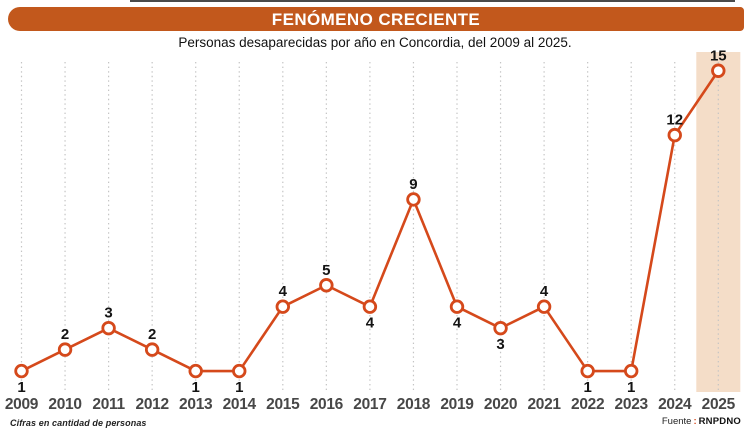 This screenshot has width=750, height=432. Describe the element at coordinates (544, 291) in the screenshot. I see `value-label-2021: 4` at that location.